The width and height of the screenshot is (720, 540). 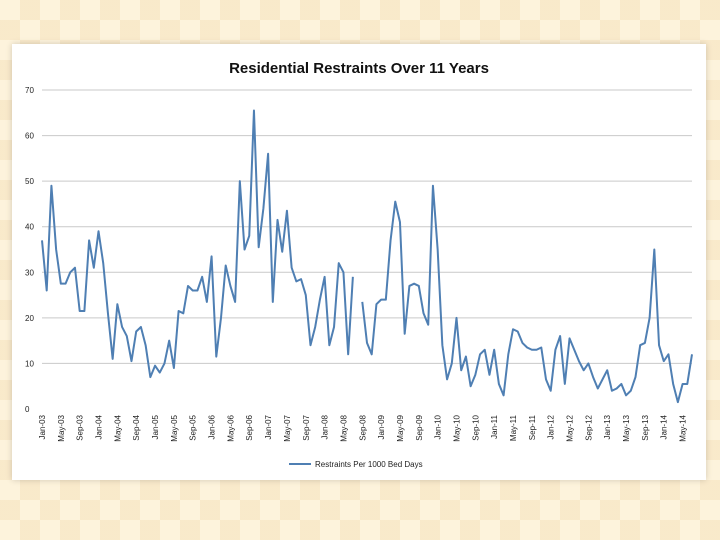 I want to click on x-tick-label: Jan-11, so click(x=494, y=426).